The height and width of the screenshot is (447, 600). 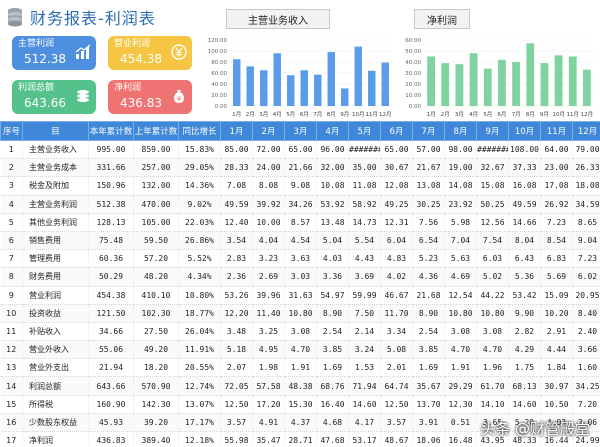 What do you see at coordinates (445, 114) in the screenshot?
I see `x-tick-label: 2月` at bounding box center [445, 114].